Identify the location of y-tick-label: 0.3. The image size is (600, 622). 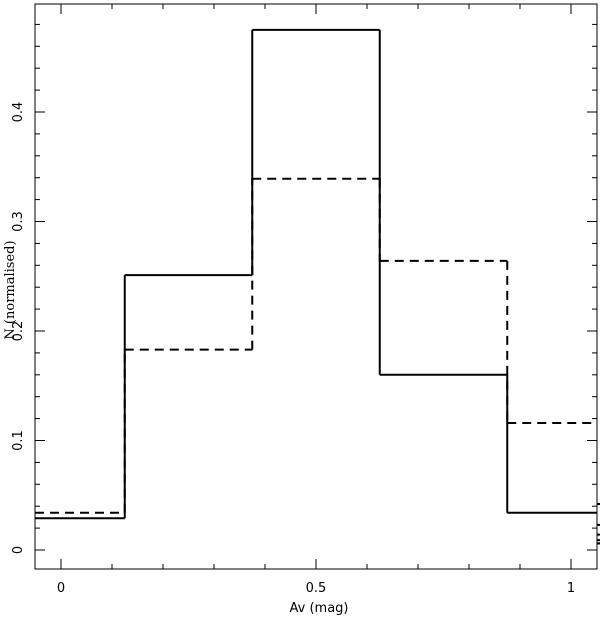
(18, 221).